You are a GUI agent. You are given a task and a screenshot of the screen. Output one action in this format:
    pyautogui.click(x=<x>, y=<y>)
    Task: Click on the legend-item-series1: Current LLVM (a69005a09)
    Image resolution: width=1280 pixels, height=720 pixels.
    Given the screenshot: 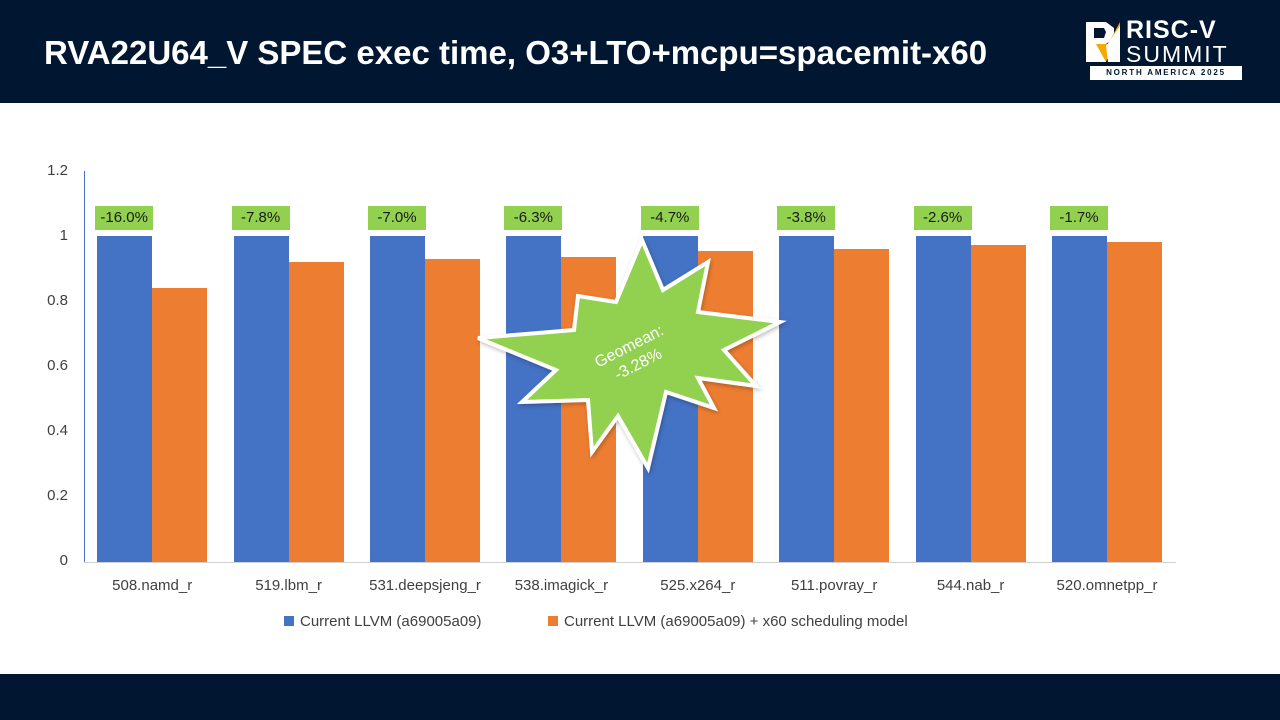 What is the action you would take?
    pyautogui.click(x=383, y=621)
    